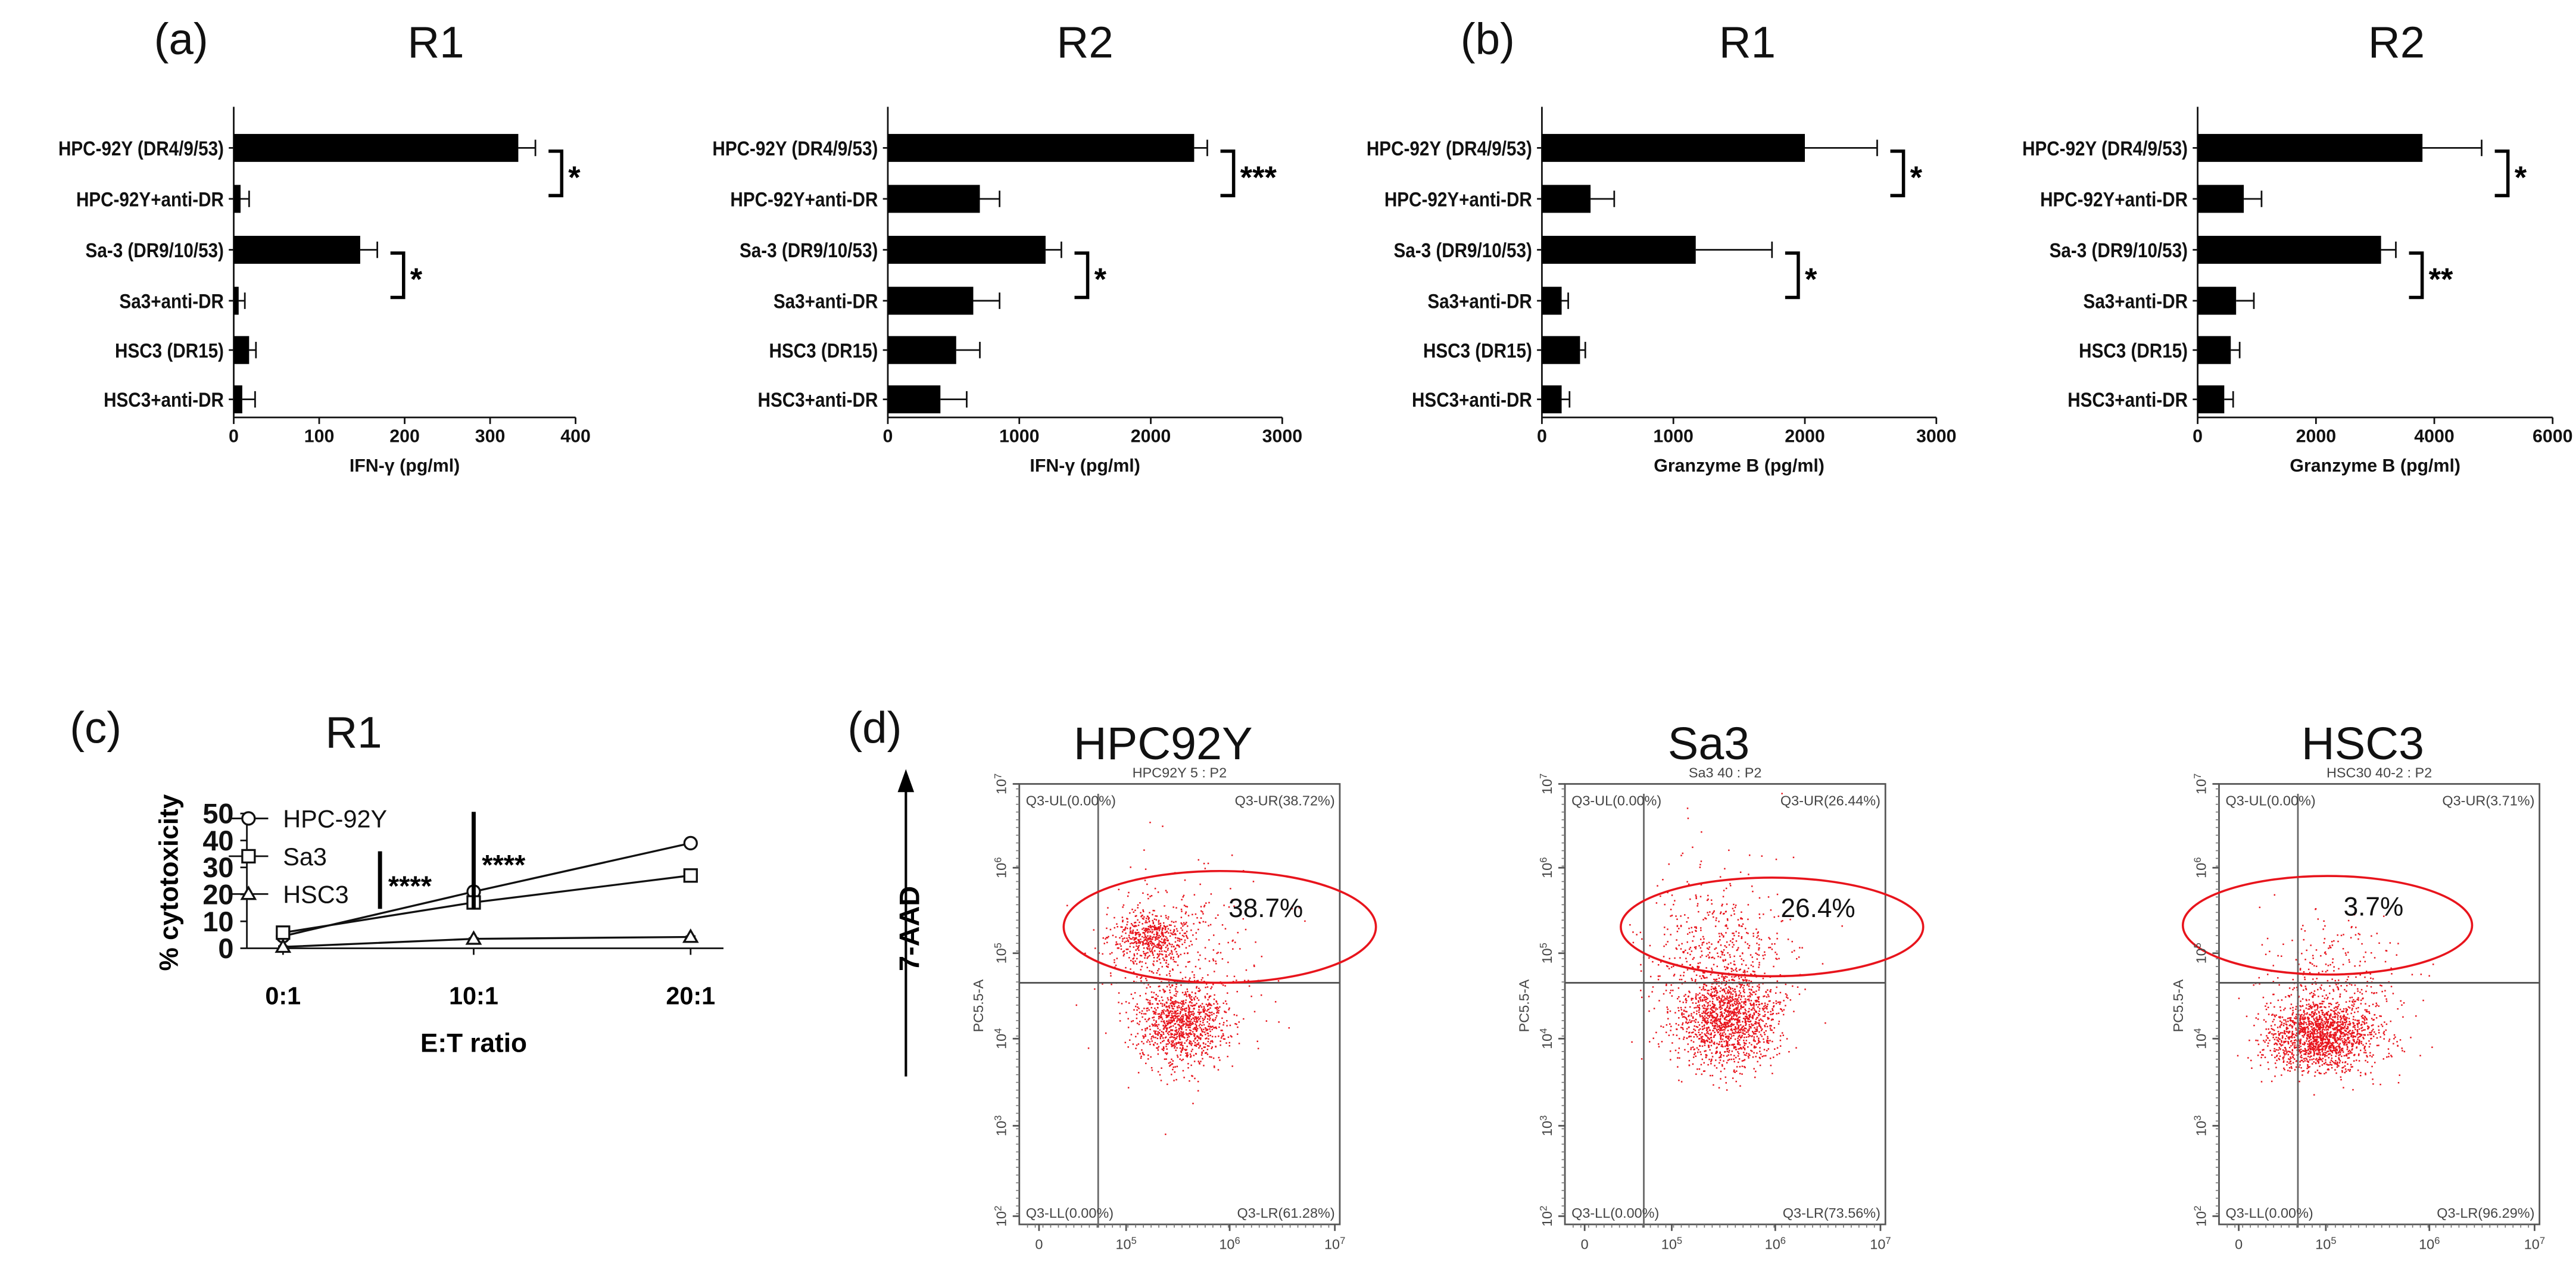  Describe the element at coordinates (1134, 1241) in the screenshot. I see `tick-exponent: 5` at that location.